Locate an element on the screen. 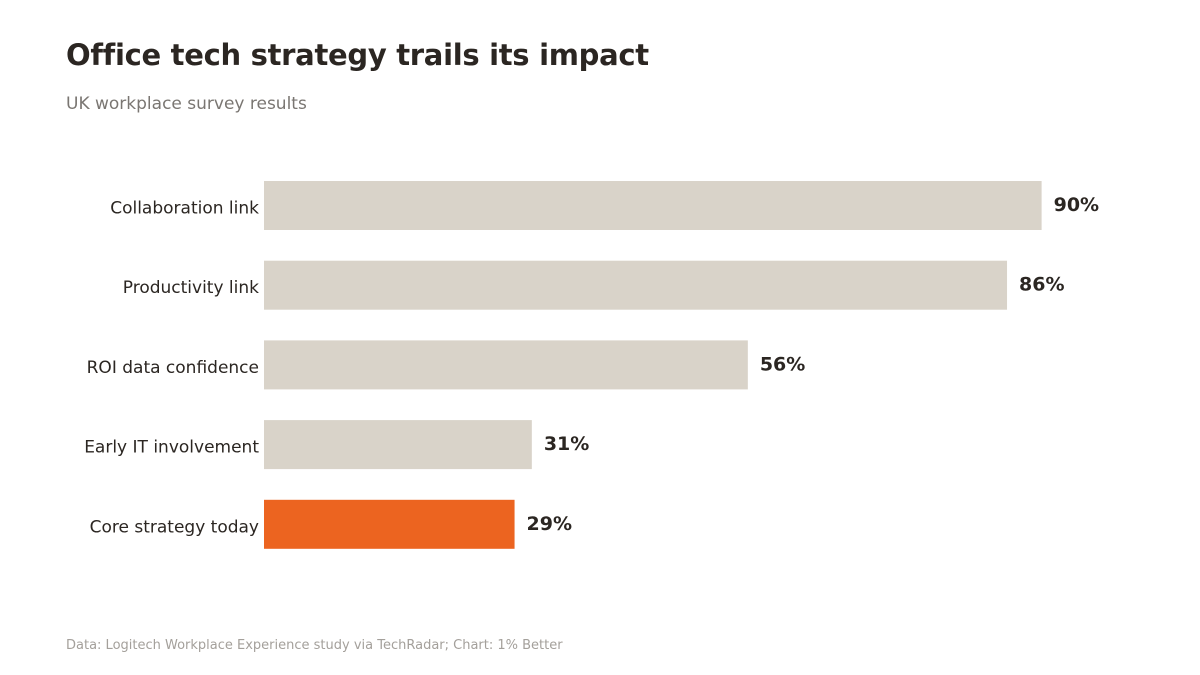 The height and width of the screenshot is (675, 1200). bar-row: ROI data confidence 56% is located at coordinates (446, 365).